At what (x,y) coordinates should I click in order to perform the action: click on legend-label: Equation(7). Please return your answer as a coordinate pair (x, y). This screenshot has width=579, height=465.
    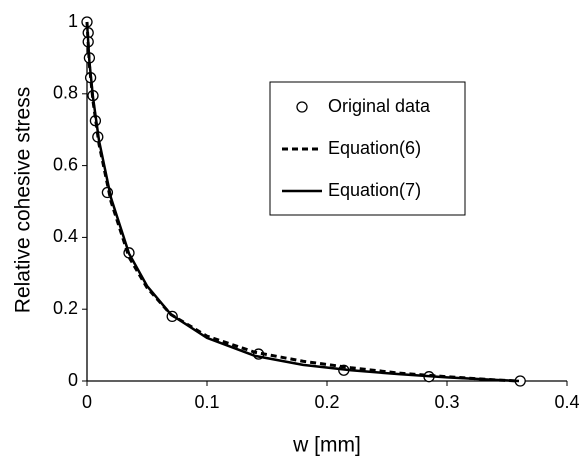
    Looking at the image, I should click on (374, 190).